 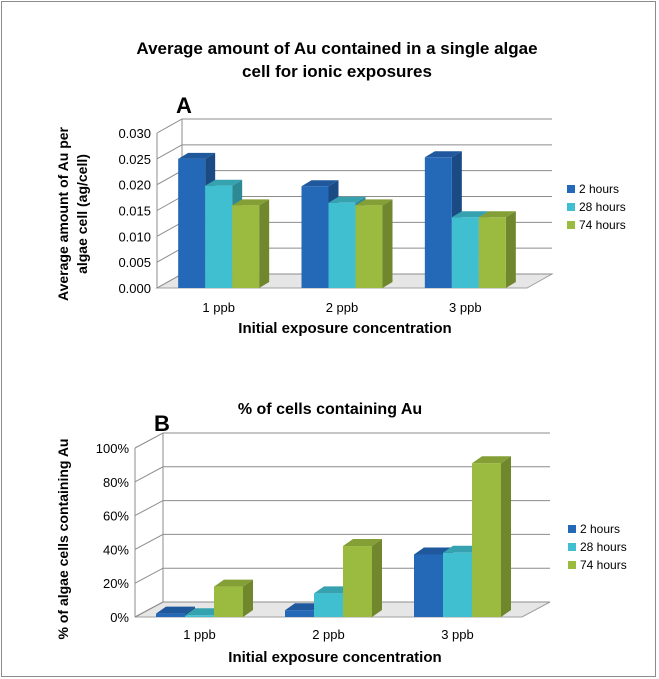 What do you see at coordinates (116, 516) in the screenshot?
I see `chart-1-ytick-label: 60%` at bounding box center [116, 516].